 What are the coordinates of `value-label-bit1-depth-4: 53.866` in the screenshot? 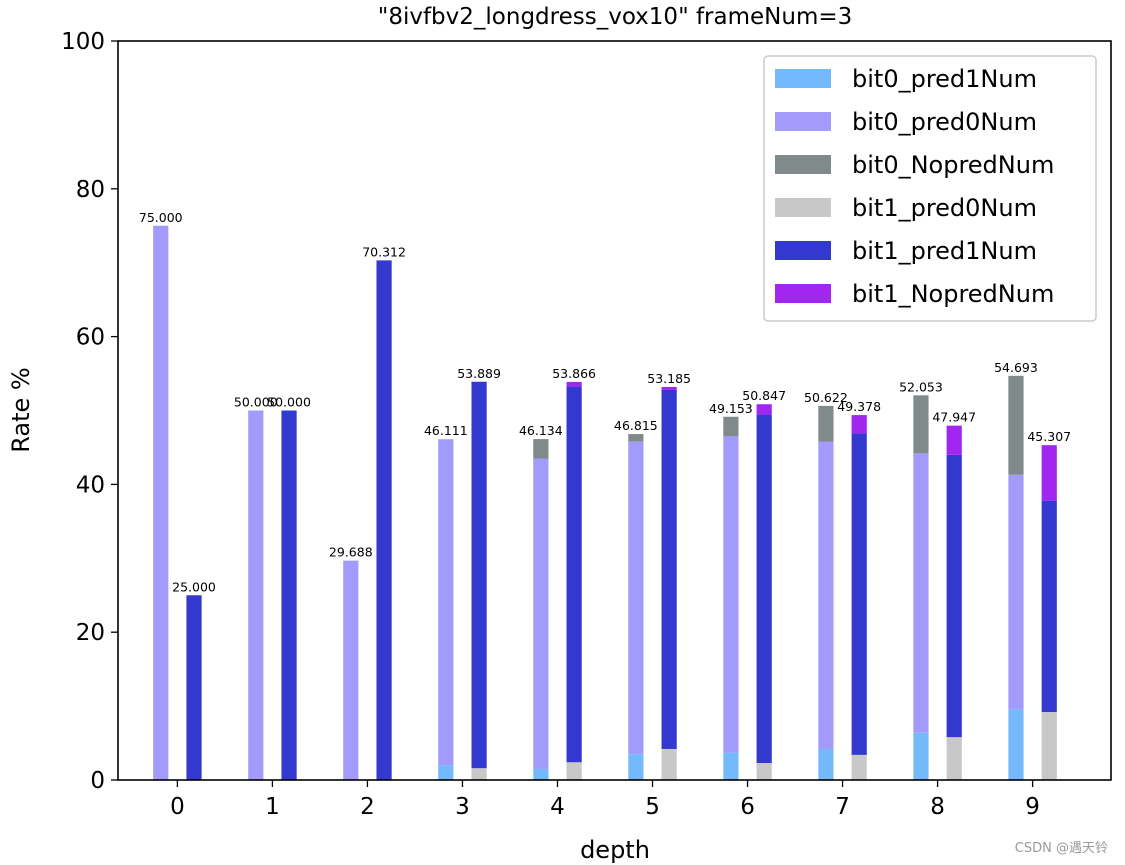 It's located at (574, 373).